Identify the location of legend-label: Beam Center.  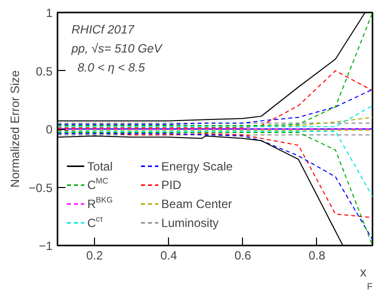
(196, 204).